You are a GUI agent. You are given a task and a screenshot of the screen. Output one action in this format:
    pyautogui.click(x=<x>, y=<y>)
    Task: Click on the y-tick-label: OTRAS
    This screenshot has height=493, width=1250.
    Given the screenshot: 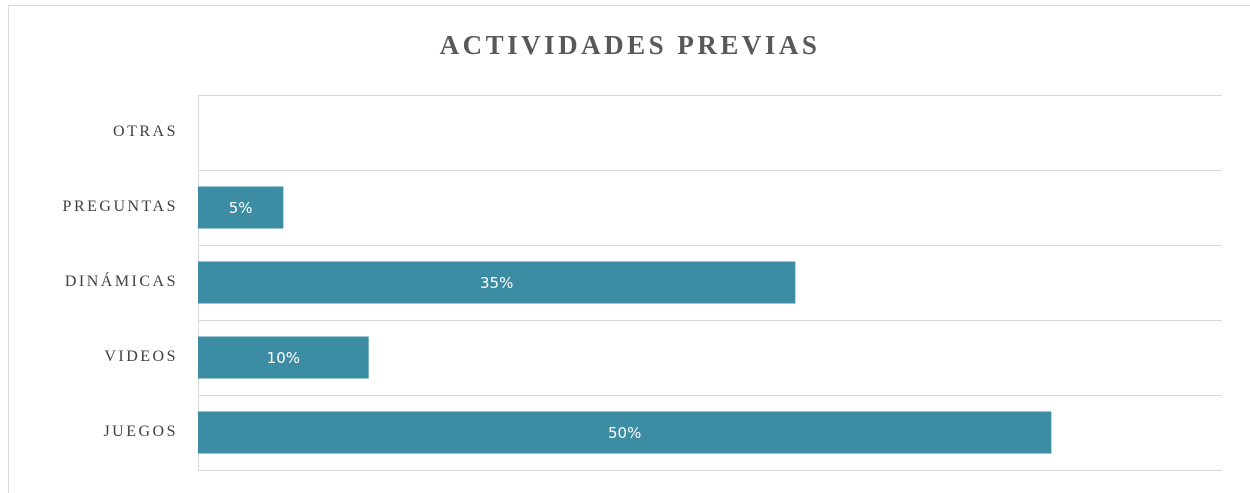 What is the action you would take?
    pyautogui.click(x=145, y=131)
    